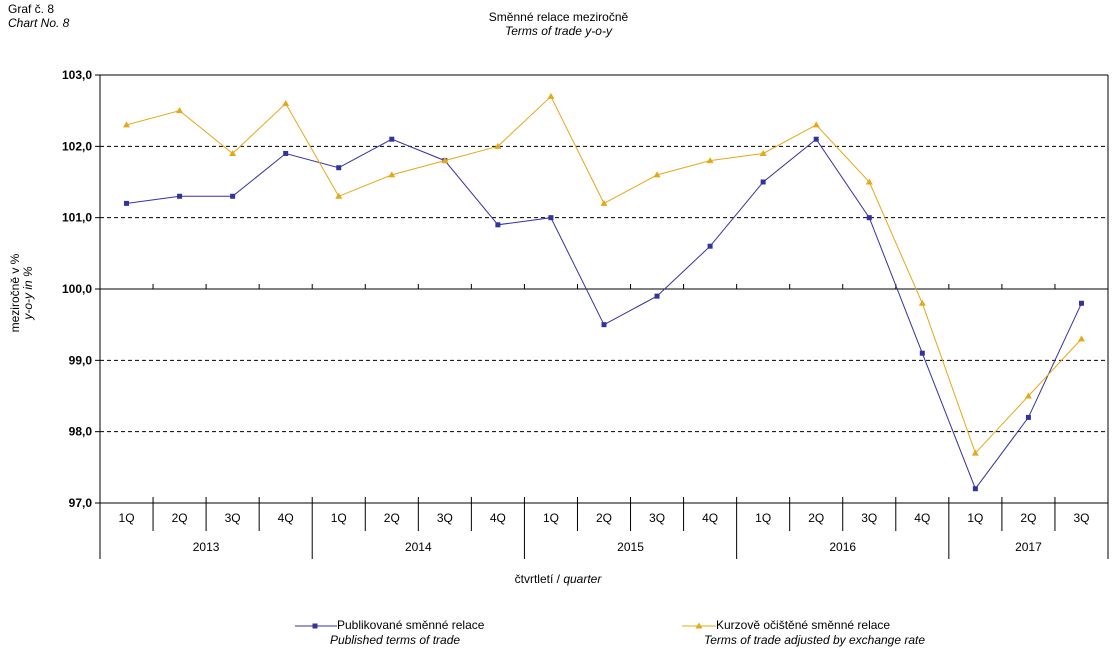 Image resolution: width=1117 pixels, height=654 pixels. I want to click on y-tick-label: 103,0, so click(77, 75).